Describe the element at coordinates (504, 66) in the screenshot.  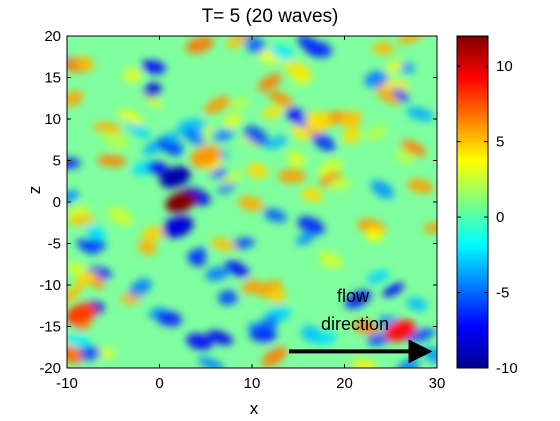
I see `colorbar-tick-label: 10` at that location.